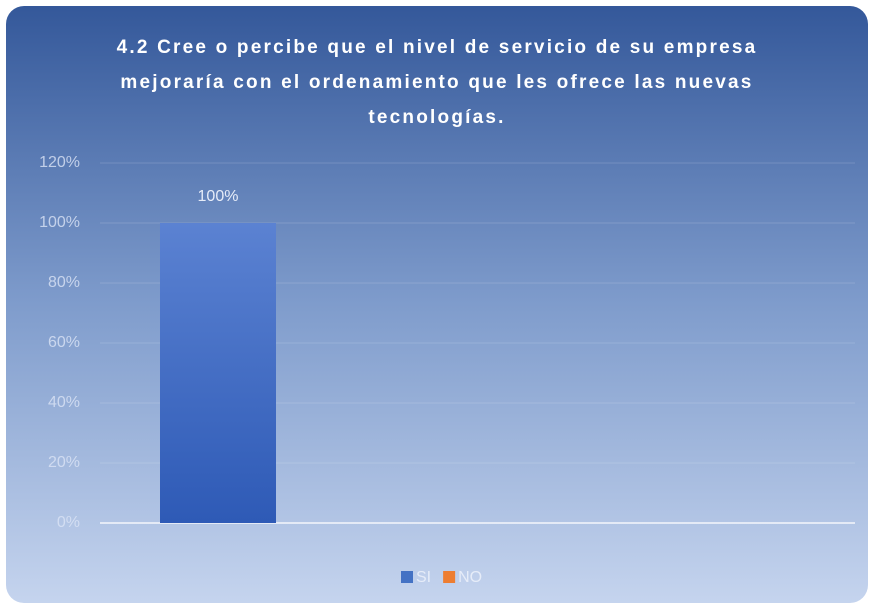 Image resolution: width=874 pixels, height=609 pixels. Describe the element at coordinates (64, 402) in the screenshot. I see `y-tick-label: 40%` at that location.